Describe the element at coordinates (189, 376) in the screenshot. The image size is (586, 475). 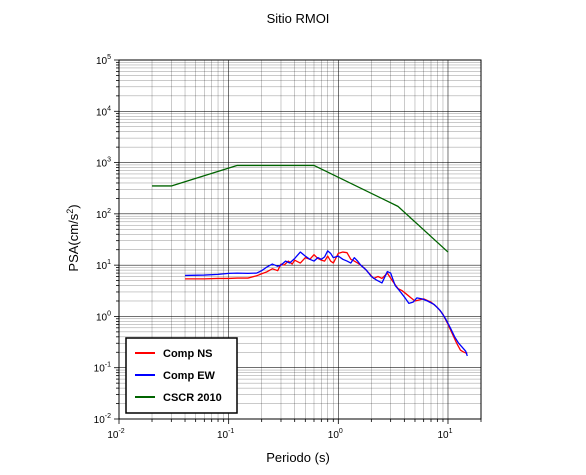
I see `legend-label-2: Comp EW` at that location.